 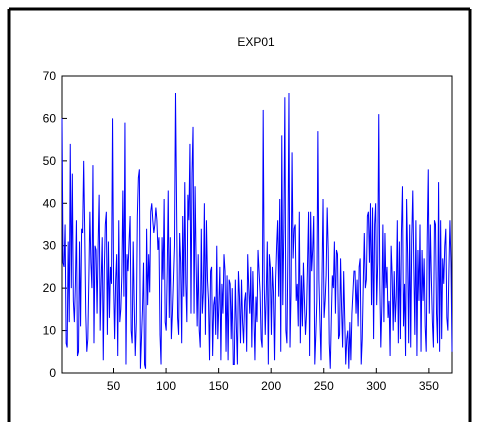 I want to click on y-tick-label: 60, so click(x=50, y=118).